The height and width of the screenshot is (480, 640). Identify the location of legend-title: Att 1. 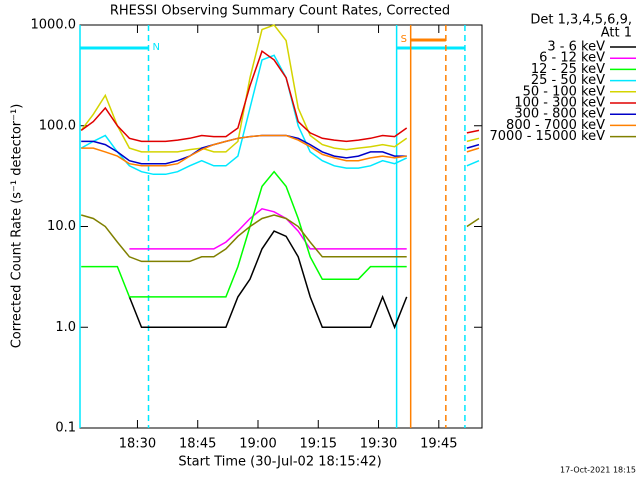
(616, 33).